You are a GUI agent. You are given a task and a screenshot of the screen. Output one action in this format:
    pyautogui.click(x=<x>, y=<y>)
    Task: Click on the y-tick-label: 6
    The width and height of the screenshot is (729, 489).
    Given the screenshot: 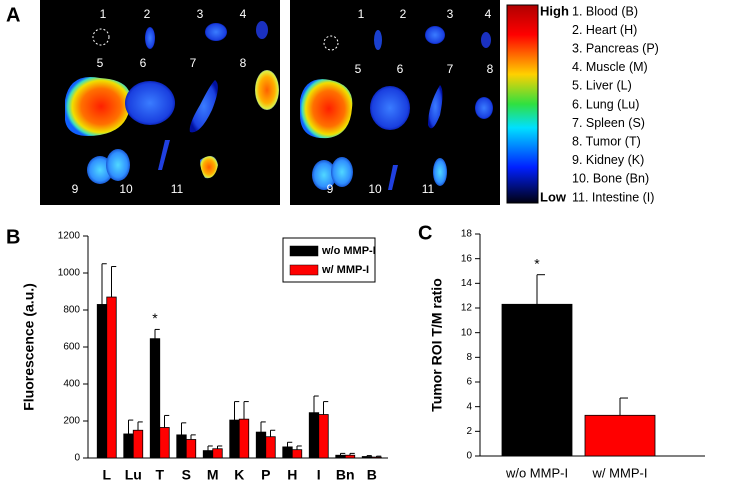 What is the action you would take?
    pyautogui.click(x=469, y=382)
    